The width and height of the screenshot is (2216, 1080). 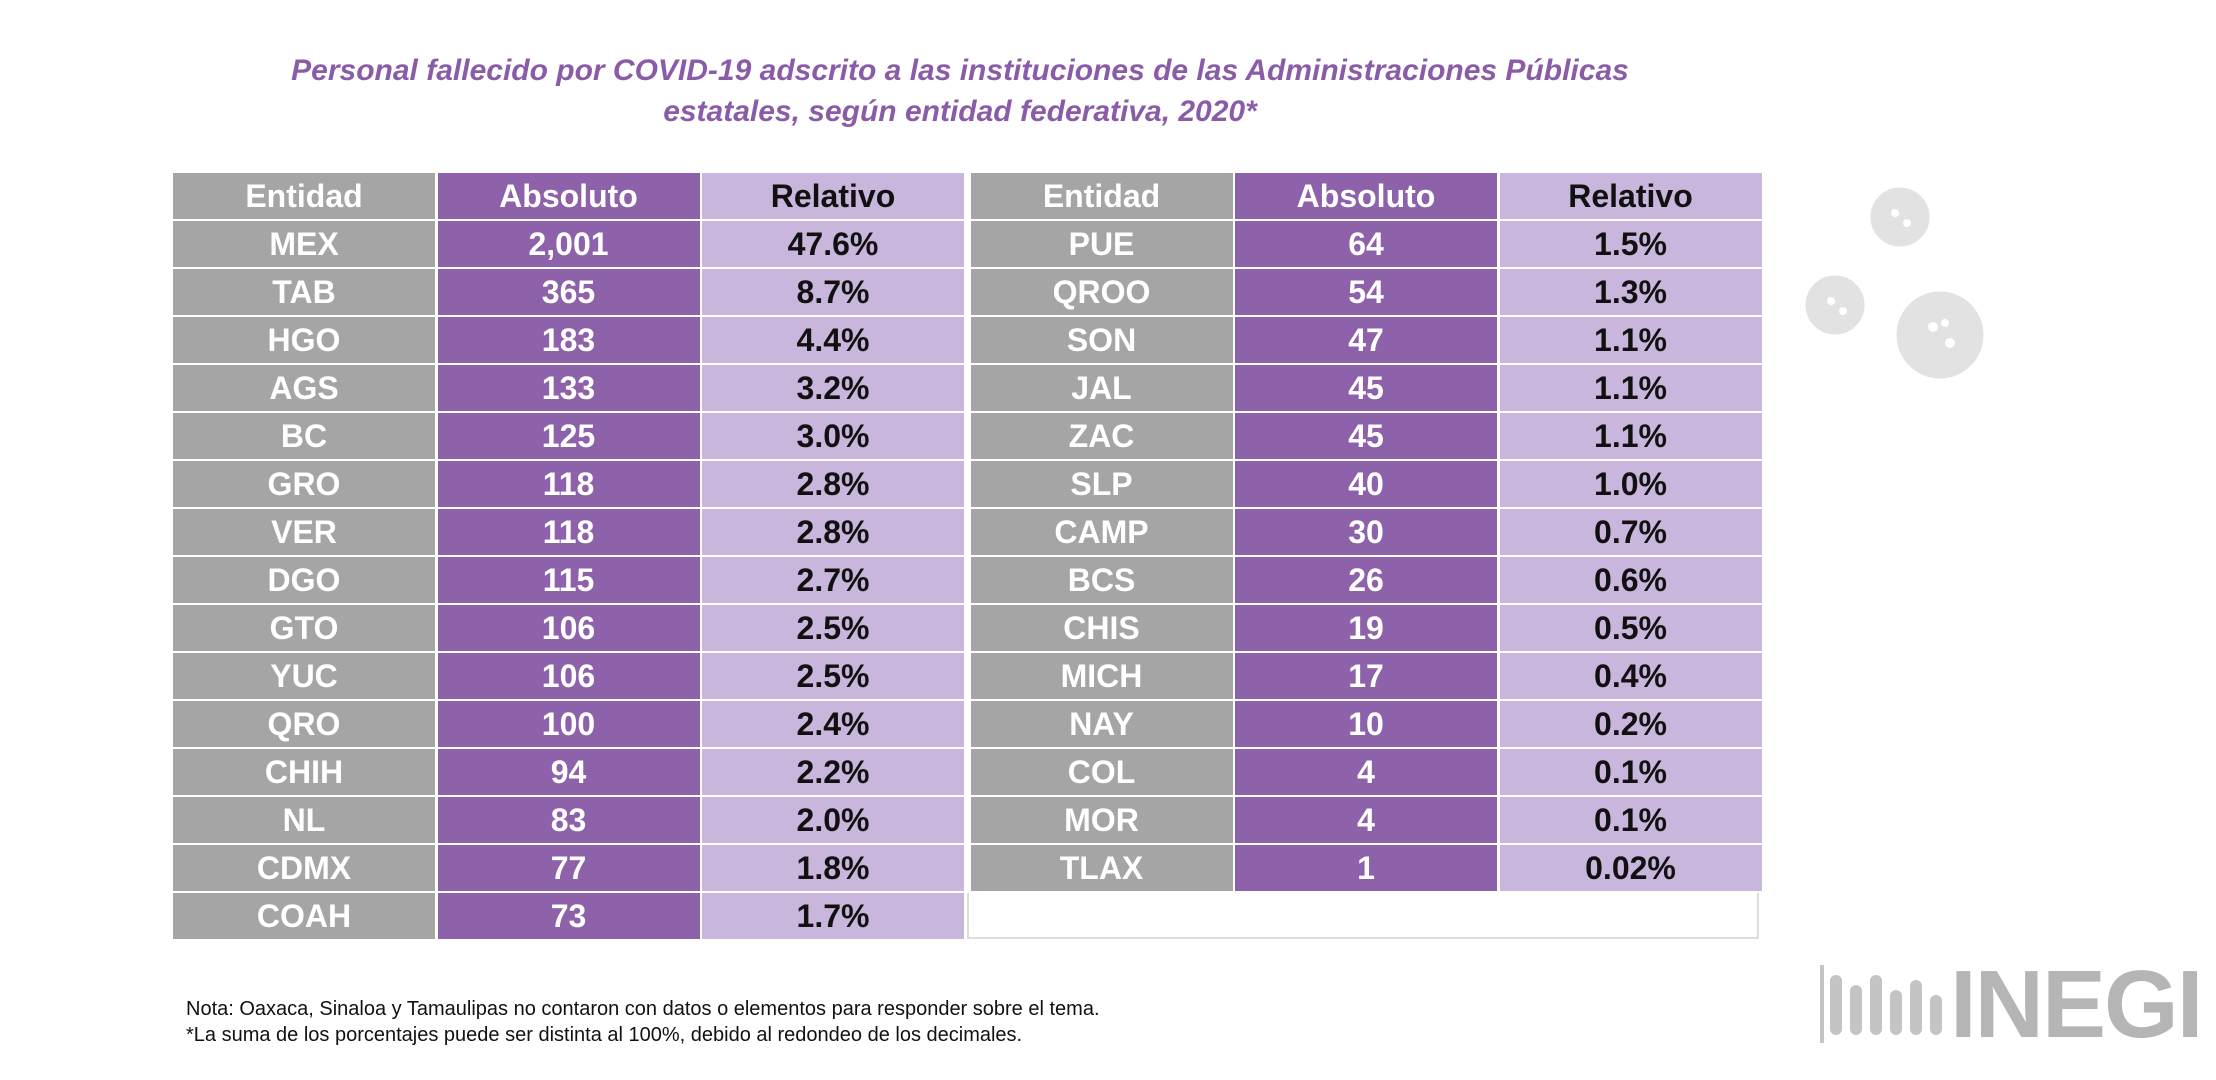 I want to click on table-cell: 0.4%, so click(x=1630, y=676).